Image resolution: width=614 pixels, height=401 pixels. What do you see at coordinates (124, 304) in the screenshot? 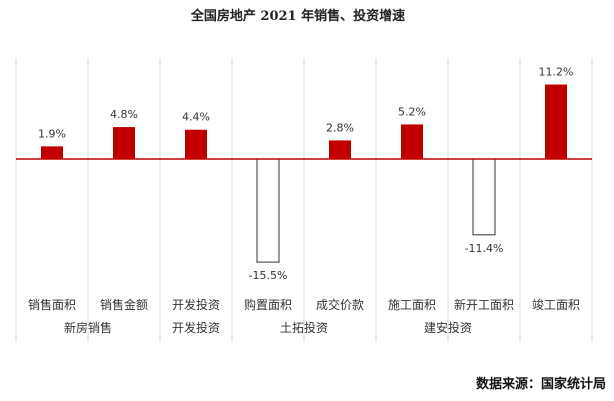
I see `category-label: 销售金额` at bounding box center [124, 304].